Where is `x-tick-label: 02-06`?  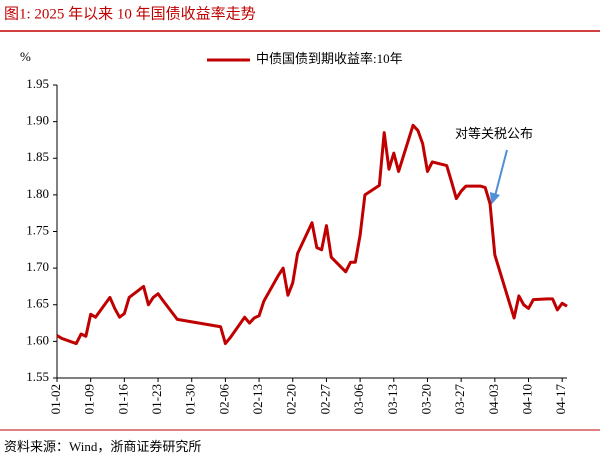 x-tick-label: 02-06 is located at coordinates (223, 399).